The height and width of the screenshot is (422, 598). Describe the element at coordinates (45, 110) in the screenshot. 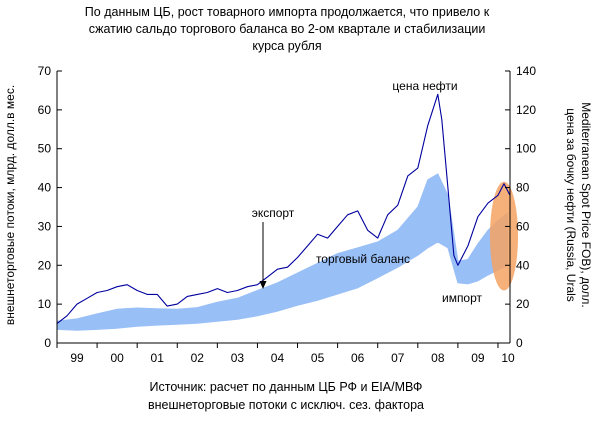

I see `y-left-tick-label: 60` at that location.